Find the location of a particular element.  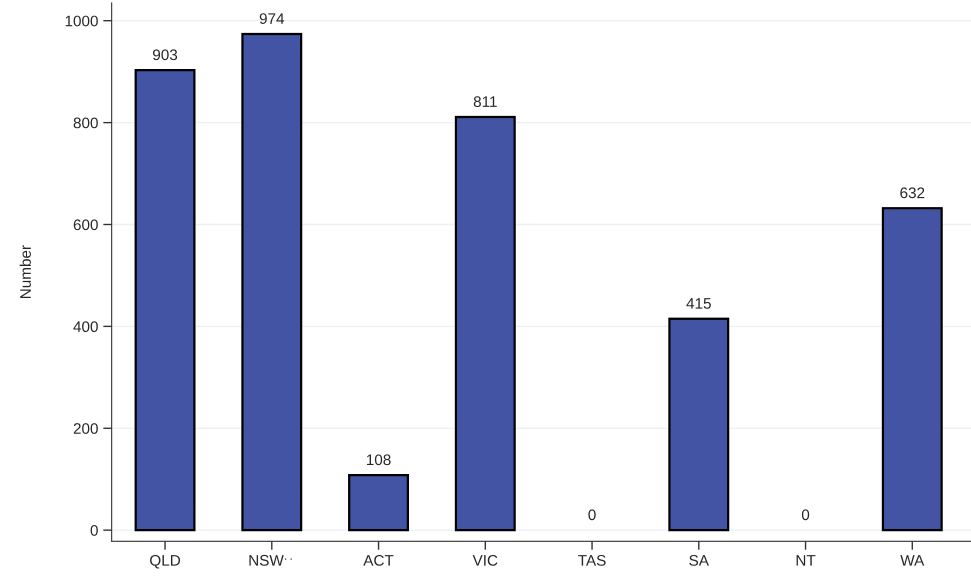

data-label: 415 is located at coordinates (698, 303).